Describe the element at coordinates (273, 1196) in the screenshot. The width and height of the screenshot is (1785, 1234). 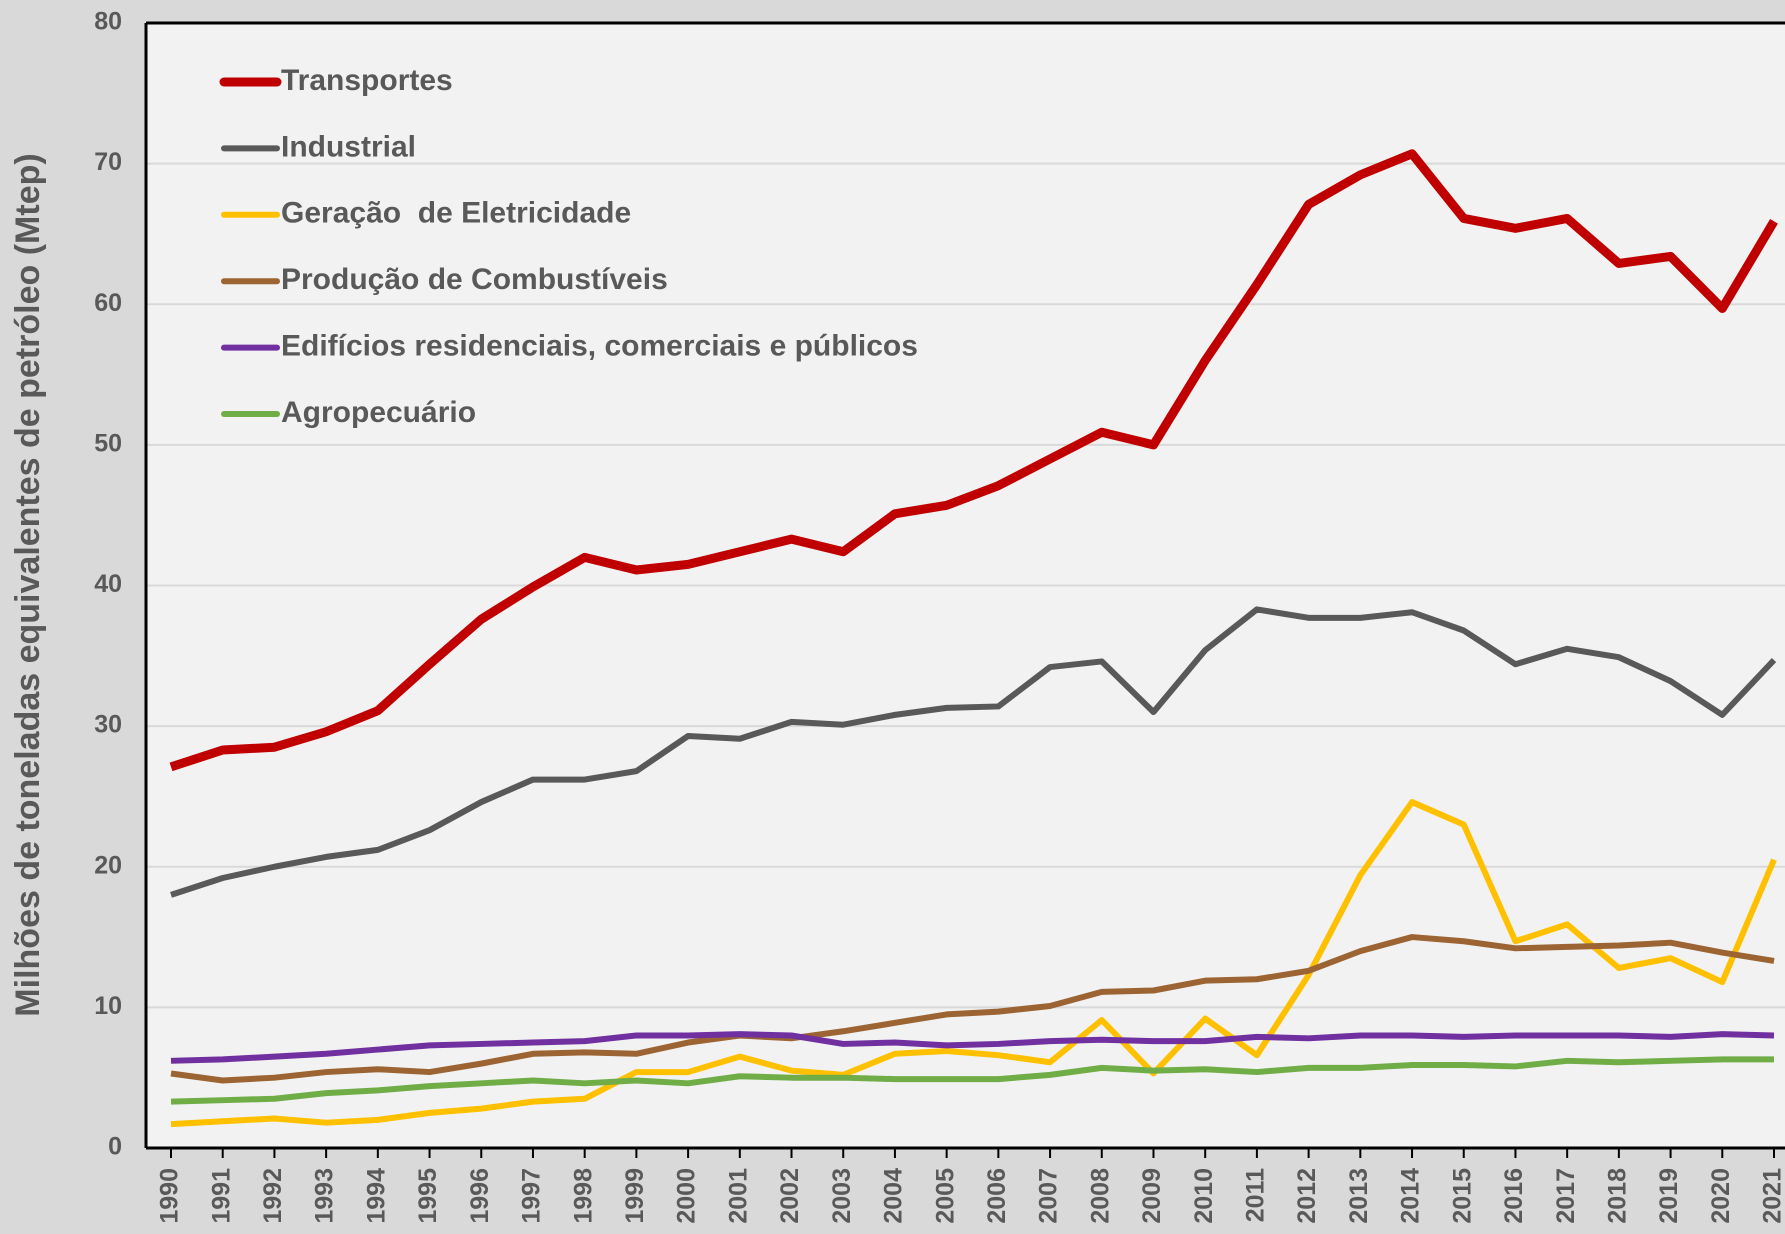
I see `x-tick-label: 1992` at that location.